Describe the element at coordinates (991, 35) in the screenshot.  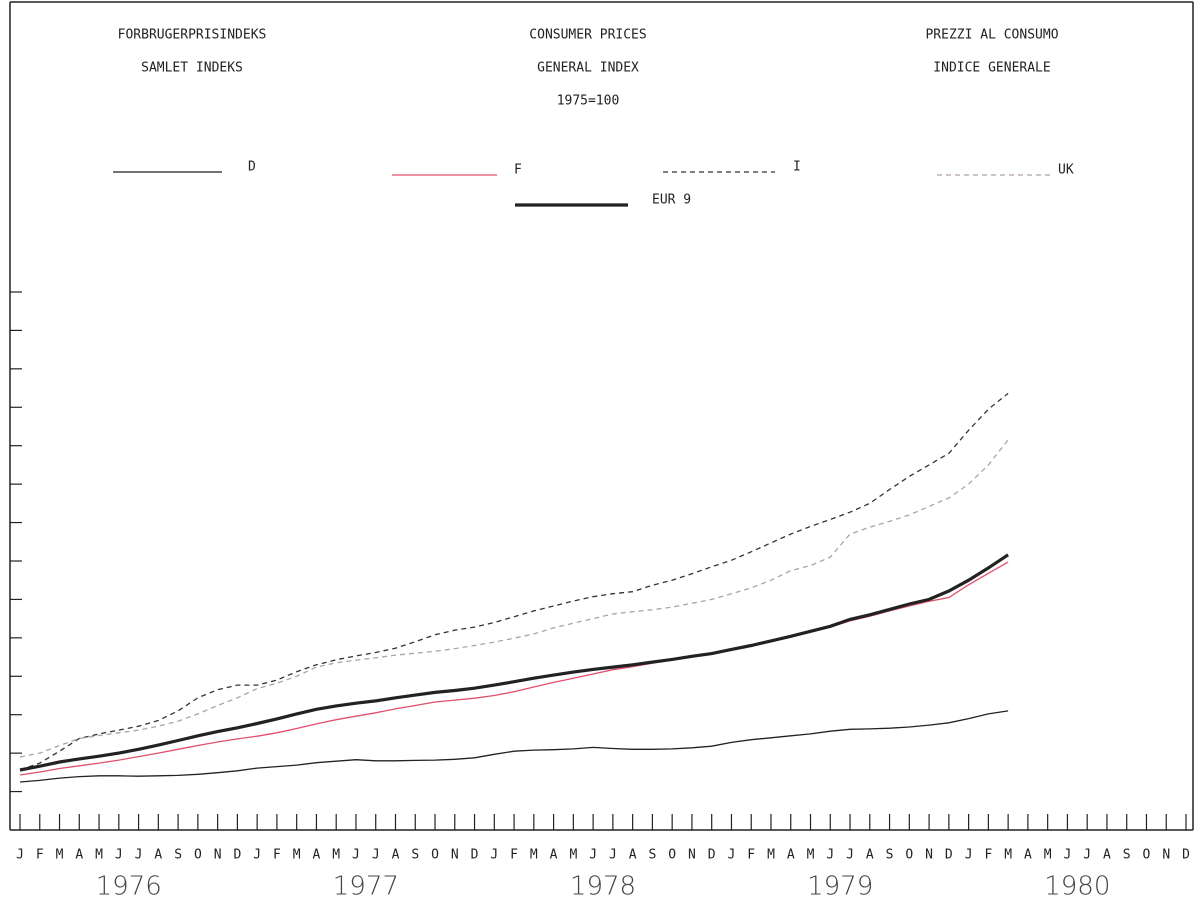
I see `chart-title: PREZZI AL CONSUMO` at that location.